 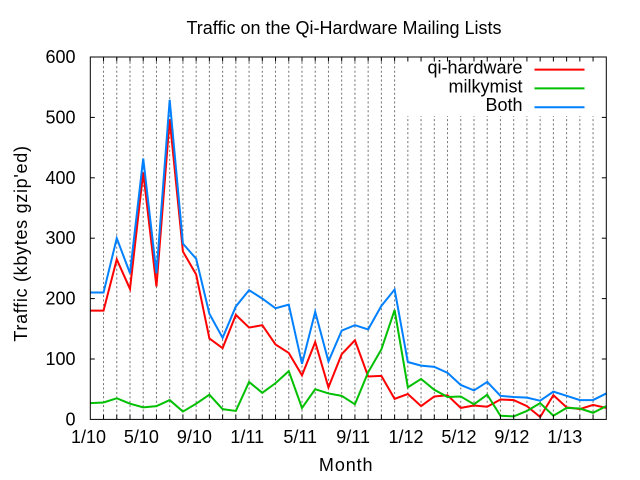 I want to click on svg-text: 400, so click(x=60, y=178).